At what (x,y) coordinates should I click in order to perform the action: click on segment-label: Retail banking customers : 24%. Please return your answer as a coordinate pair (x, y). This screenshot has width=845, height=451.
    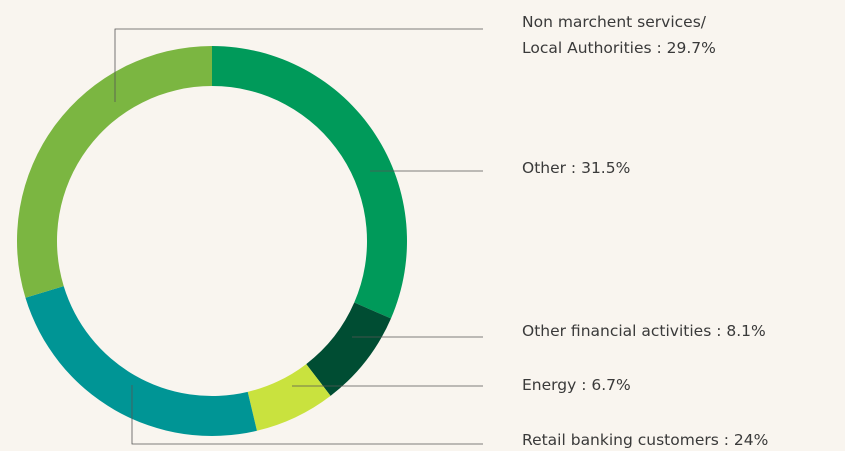
    Looking at the image, I should click on (645, 440).